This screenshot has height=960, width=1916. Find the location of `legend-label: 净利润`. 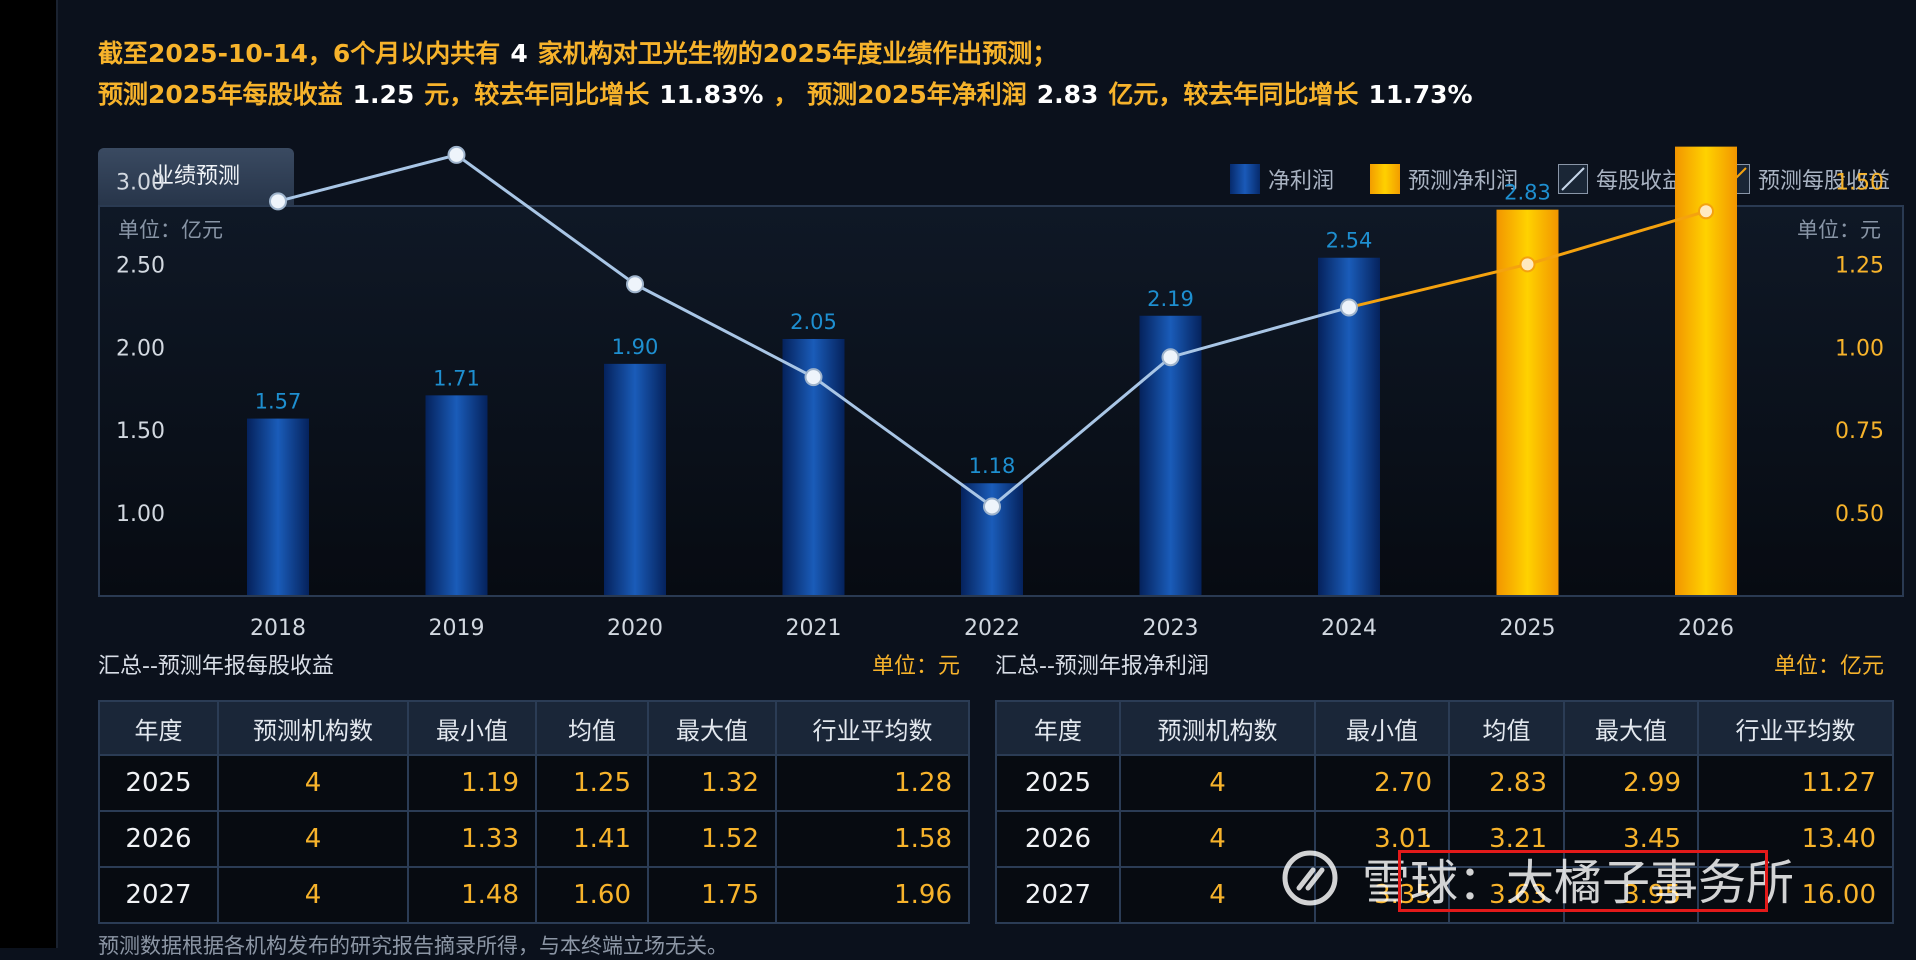

legend-label: 净利润 is located at coordinates (1301, 181).